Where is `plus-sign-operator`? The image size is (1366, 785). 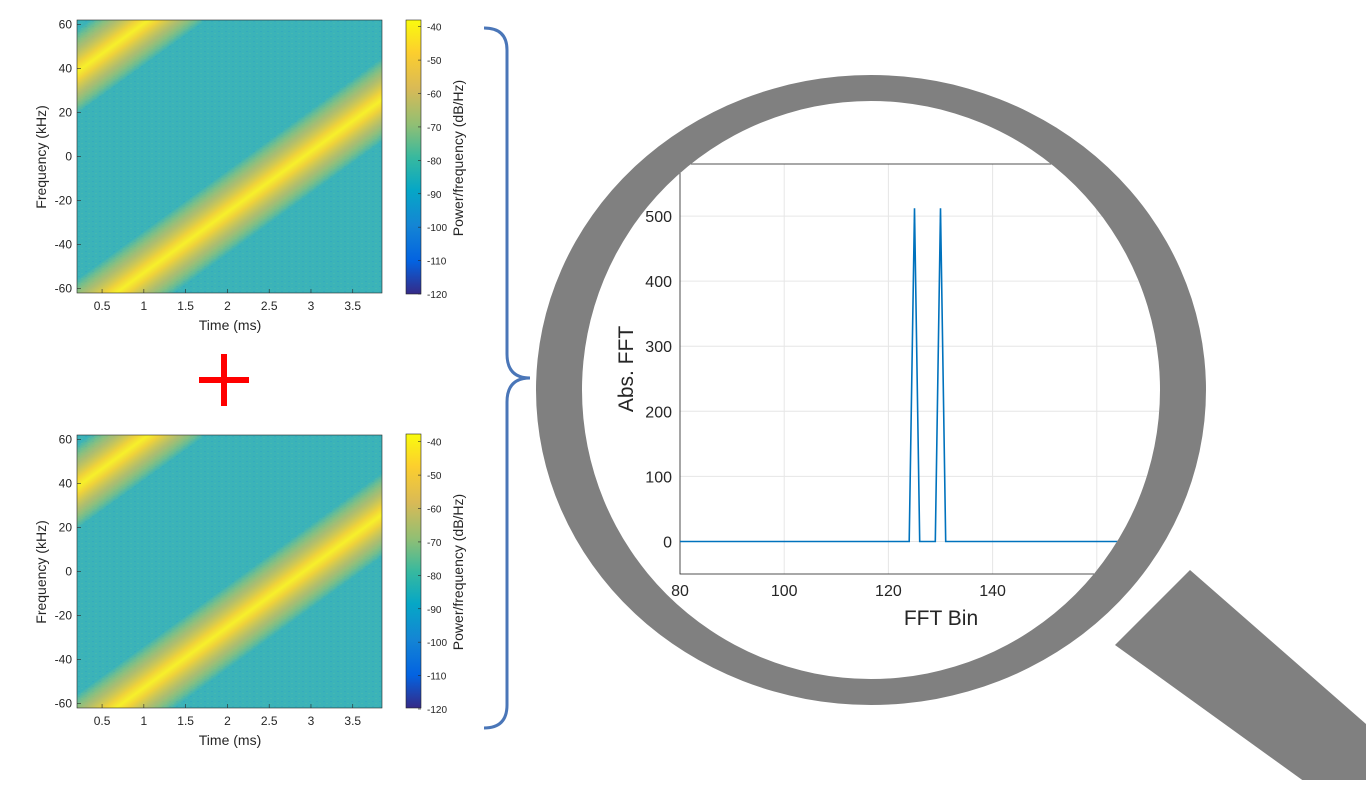 plus-sign-operator is located at coordinates (224, 380).